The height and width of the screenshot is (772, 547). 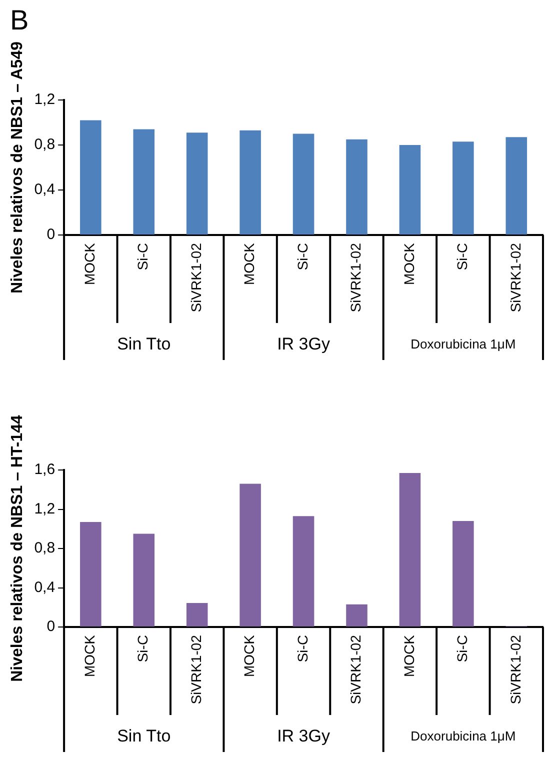 What do you see at coordinates (17, 548) in the screenshot?
I see `y-axis-title: Niveles relativos de NBS1 – HT-144` at bounding box center [17, 548].